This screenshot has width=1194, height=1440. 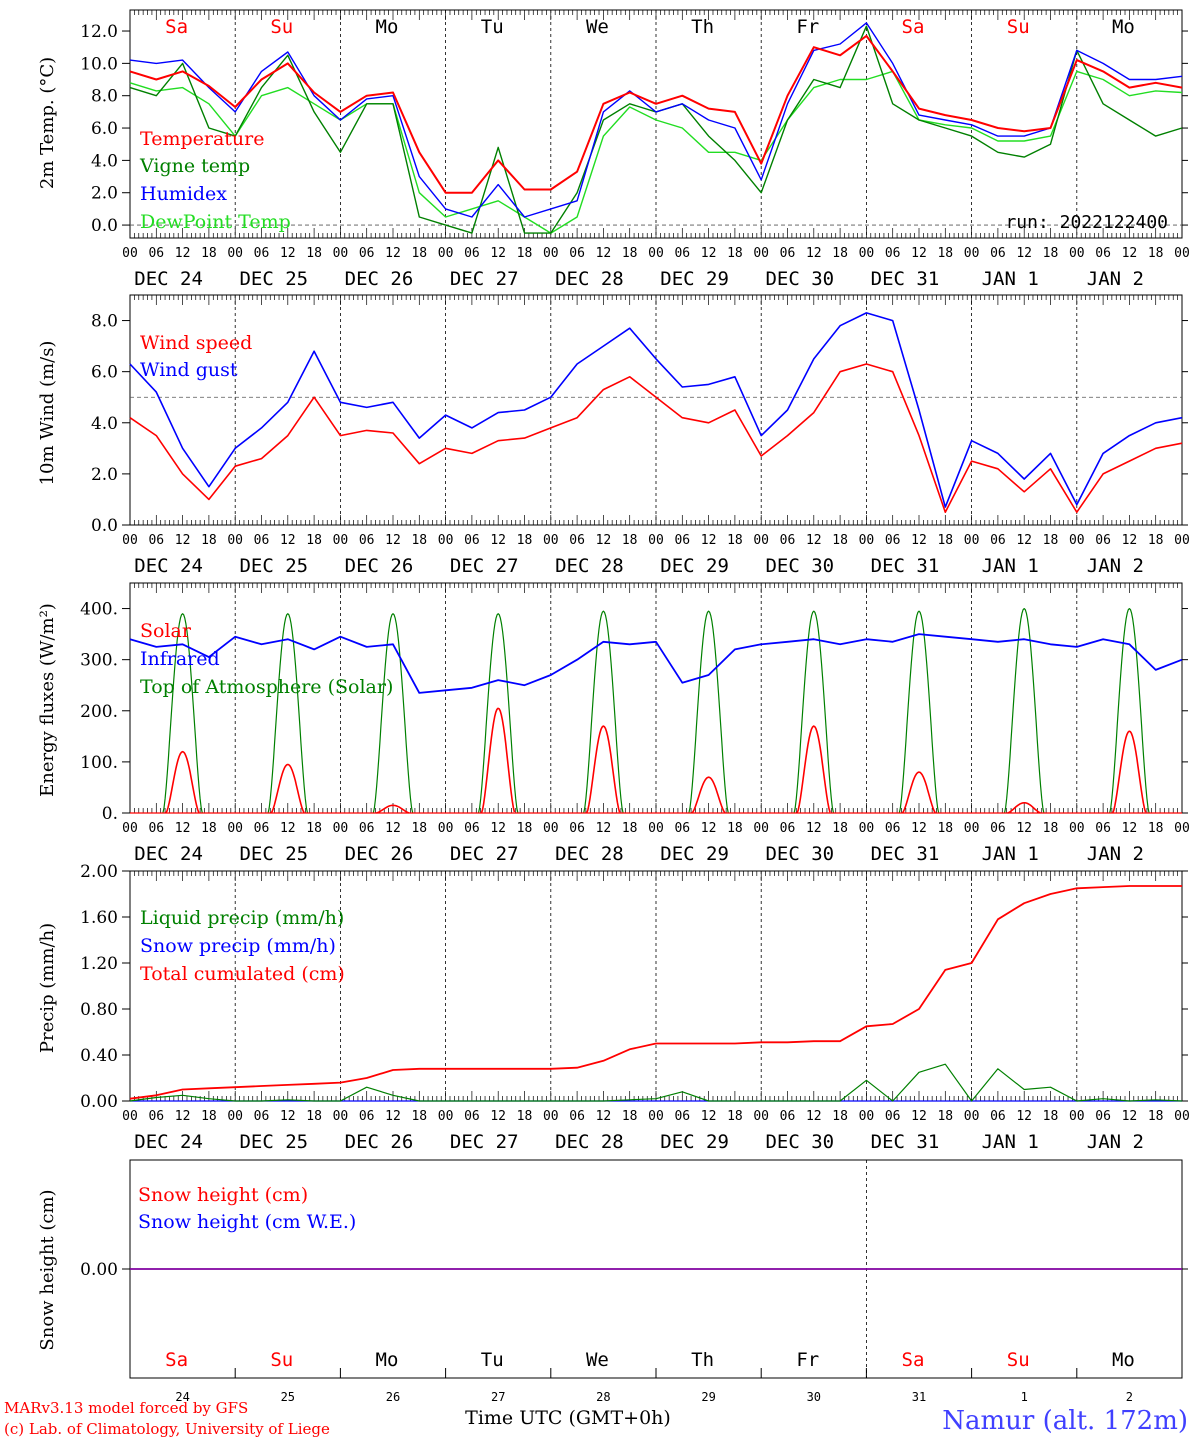 I want to click on snow-day-number: 30, so click(x=814, y=1397).